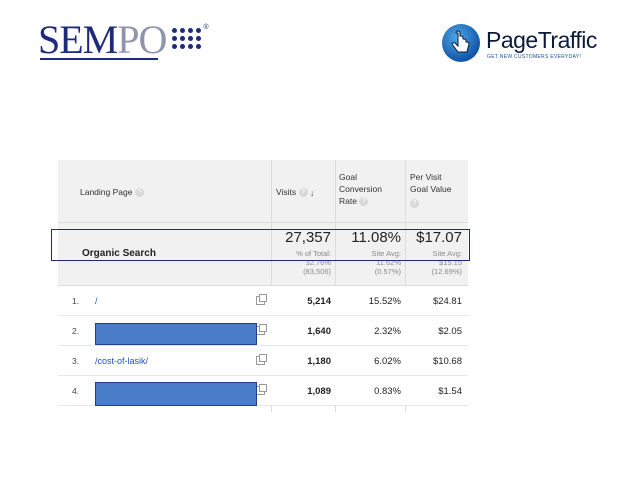 The image size is (638, 479). What do you see at coordinates (318, 262) in the screenshot?
I see `summary-visits-pct: 32.76%` at bounding box center [318, 262].